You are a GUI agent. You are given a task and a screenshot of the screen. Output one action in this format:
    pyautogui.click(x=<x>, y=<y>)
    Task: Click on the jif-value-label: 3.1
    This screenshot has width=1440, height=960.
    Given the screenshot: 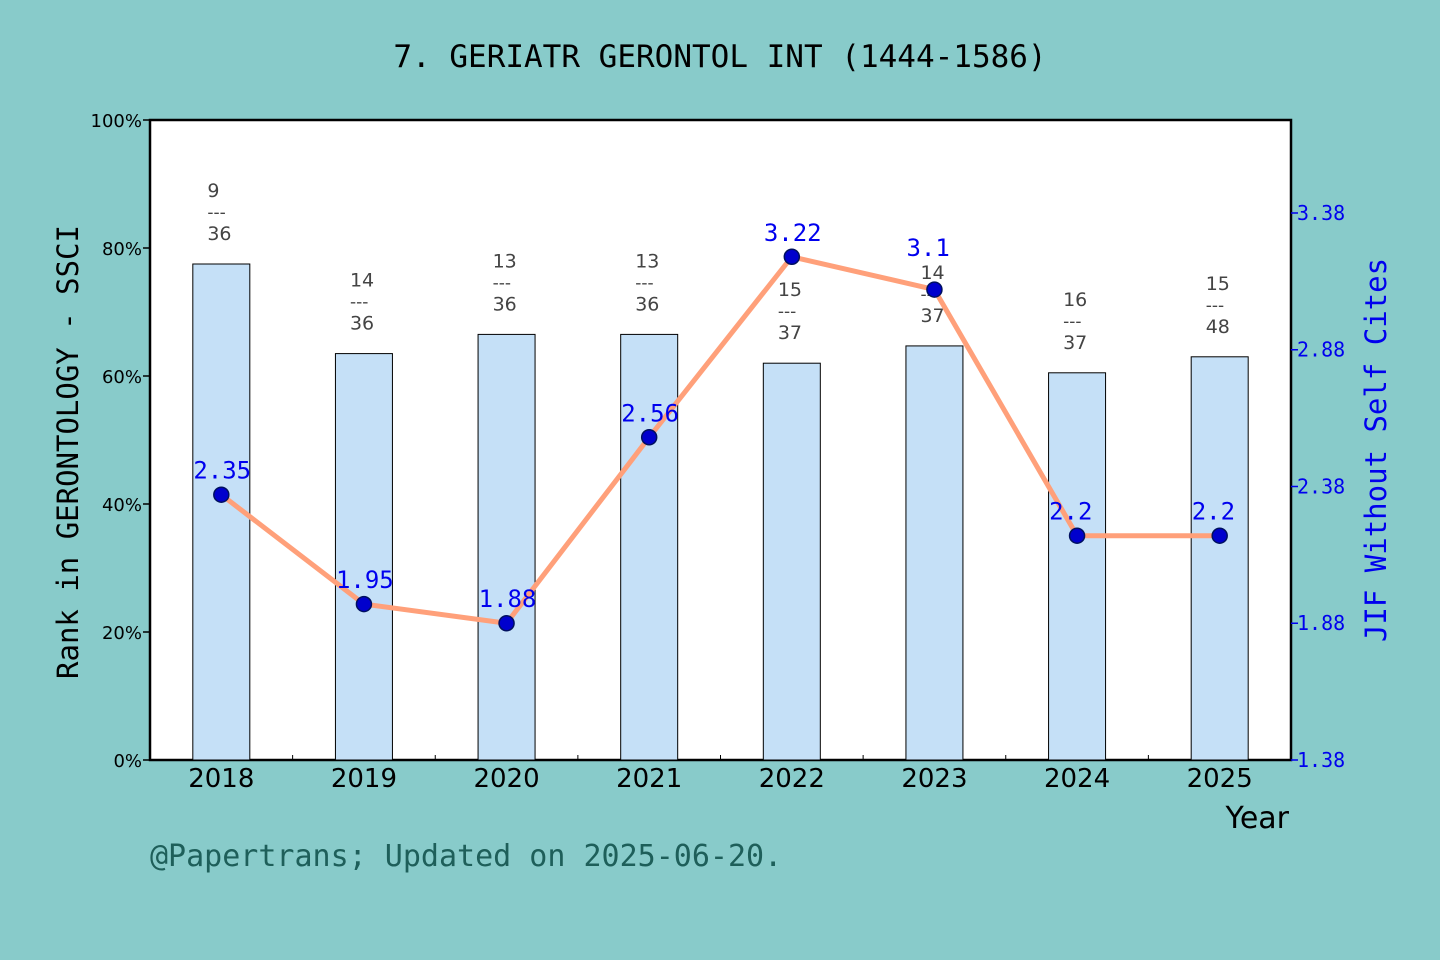 What is the action you would take?
    pyautogui.click(x=927, y=248)
    